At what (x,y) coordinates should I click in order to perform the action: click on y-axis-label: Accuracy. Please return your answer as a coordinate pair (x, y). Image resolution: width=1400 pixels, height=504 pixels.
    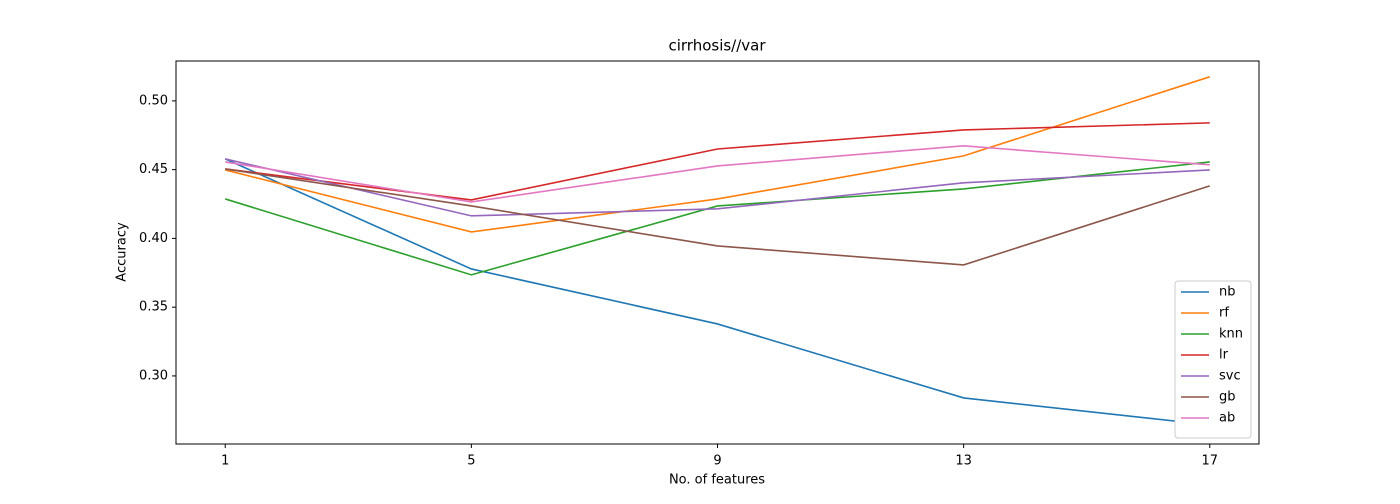
    Looking at the image, I should click on (122, 252).